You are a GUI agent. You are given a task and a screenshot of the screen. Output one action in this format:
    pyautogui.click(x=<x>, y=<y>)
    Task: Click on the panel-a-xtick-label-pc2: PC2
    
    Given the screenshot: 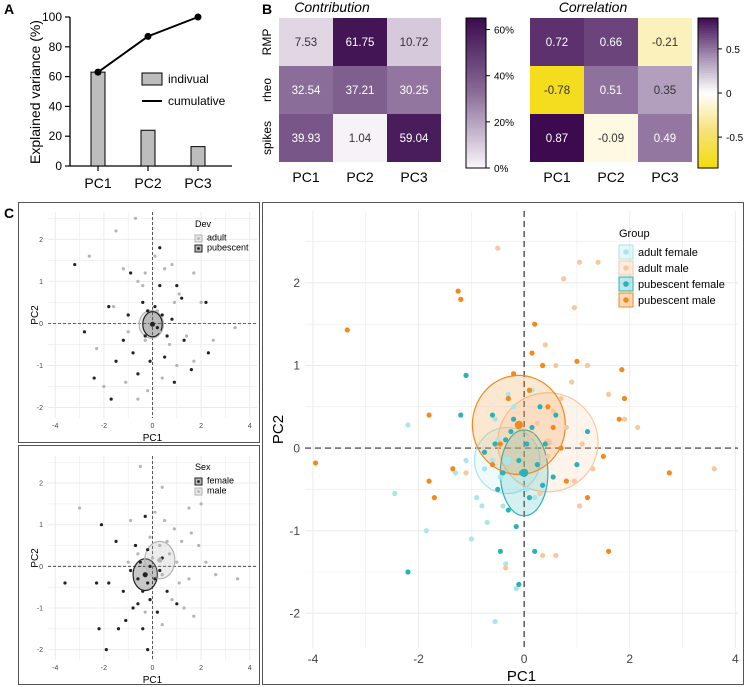 What is the action you would take?
    pyautogui.click(x=147, y=183)
    